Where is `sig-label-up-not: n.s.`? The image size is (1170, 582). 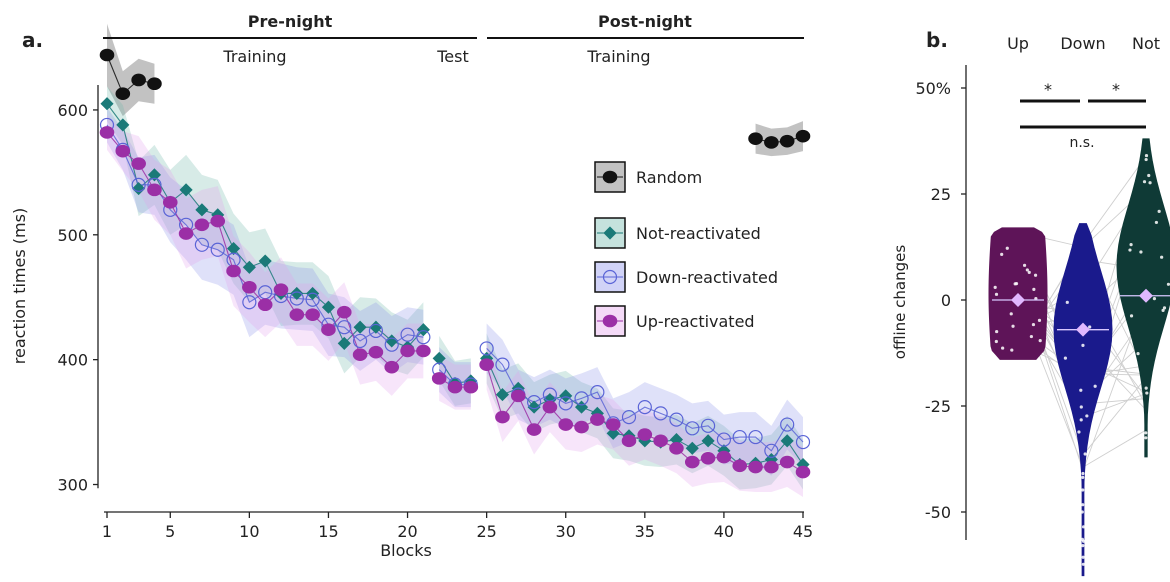
sig-label-up-not: n.s. is located at coordinates (1081, 143).